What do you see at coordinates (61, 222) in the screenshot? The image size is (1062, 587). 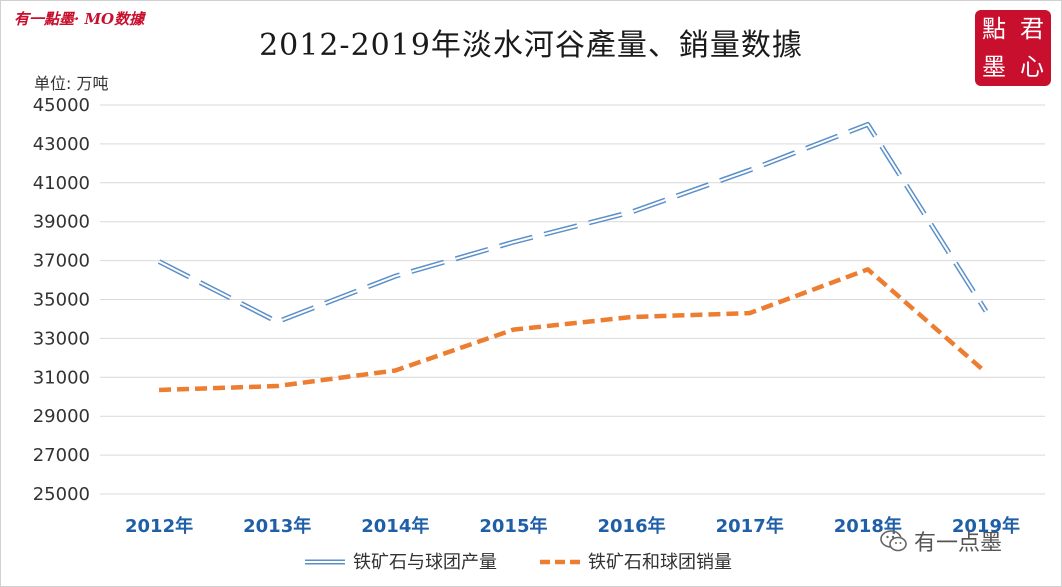 I see `y-tick-label: 39000` at bounding box center [61, 222].